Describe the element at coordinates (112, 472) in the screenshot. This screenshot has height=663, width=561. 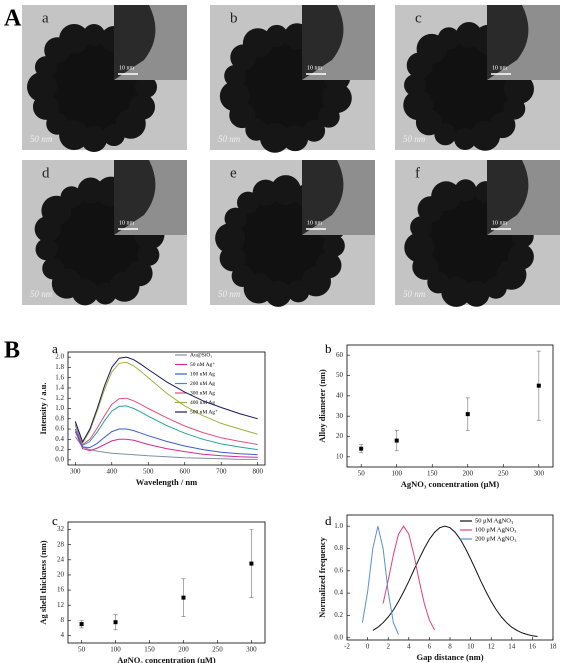
I see `x-tick-label: 400` at that location.